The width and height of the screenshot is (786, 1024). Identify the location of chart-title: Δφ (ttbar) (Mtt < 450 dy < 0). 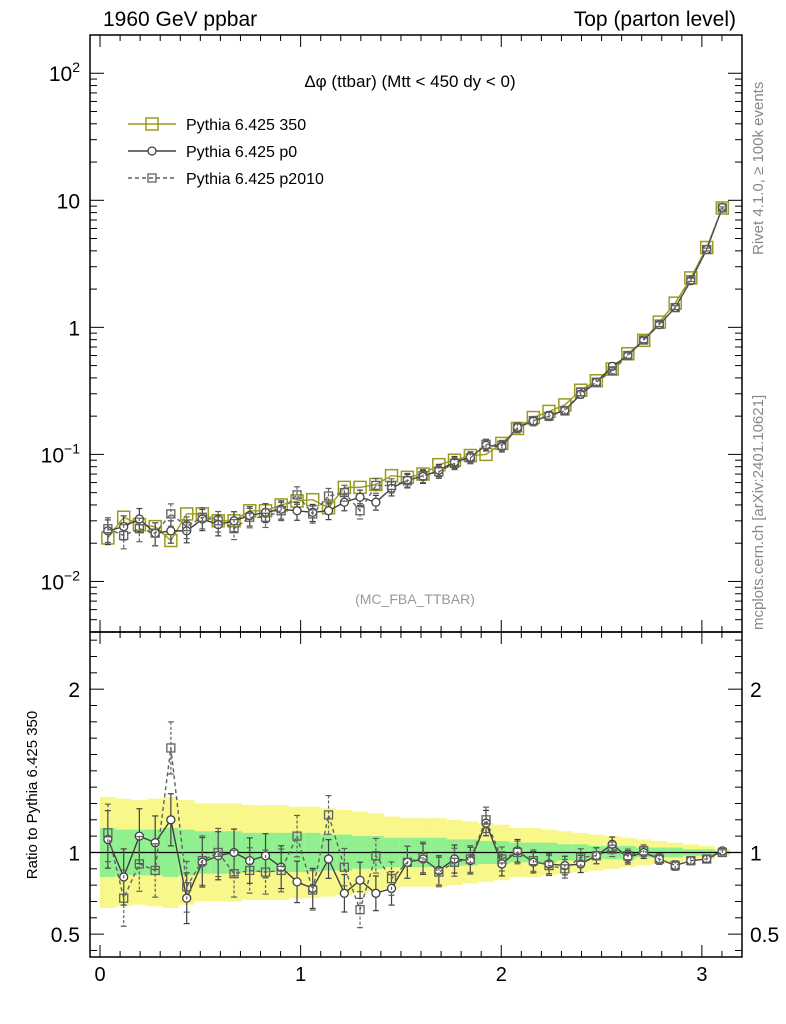
(409, 81).